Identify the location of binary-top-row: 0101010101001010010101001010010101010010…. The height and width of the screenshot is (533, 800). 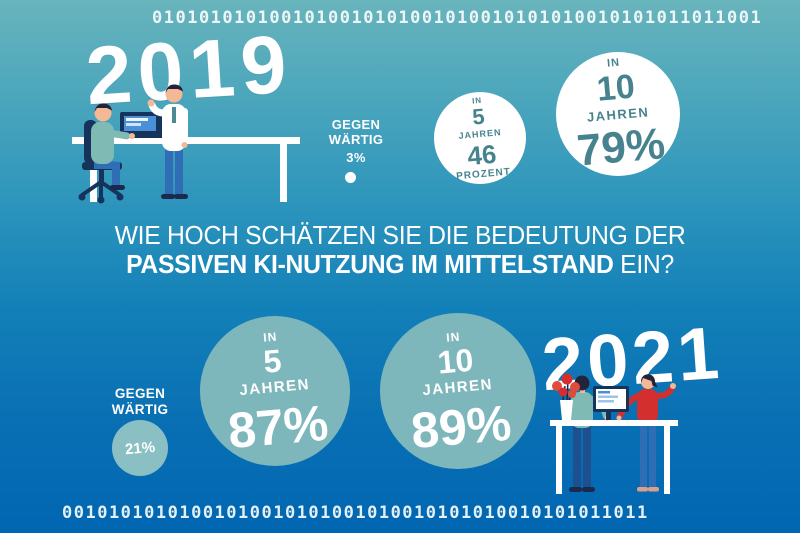
(457, 18).